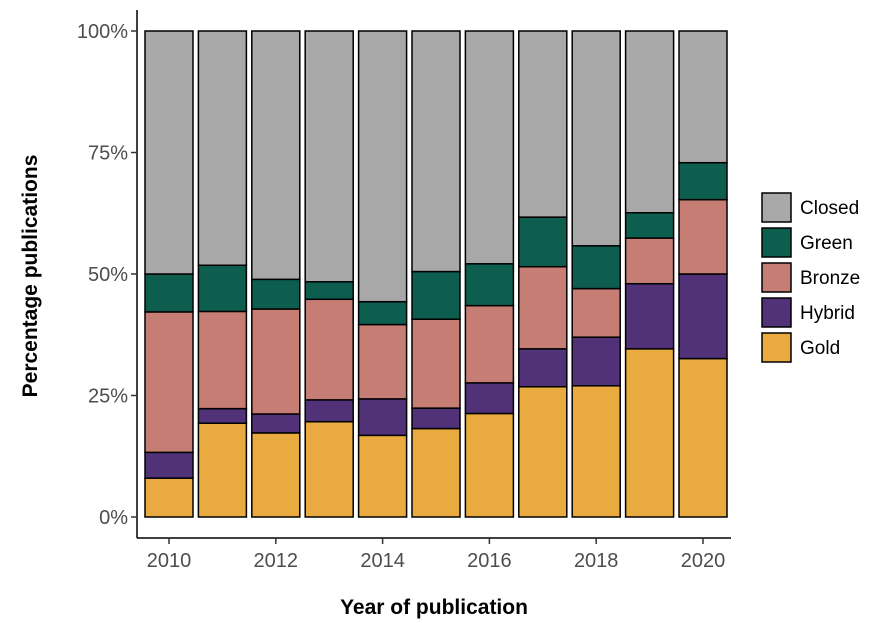 Image resolution: width=878 pixels, height=623 pixels. Describe the element at coordinates (596, 561) in the screenshot. I see `x-tick-label: 2018` at that location.